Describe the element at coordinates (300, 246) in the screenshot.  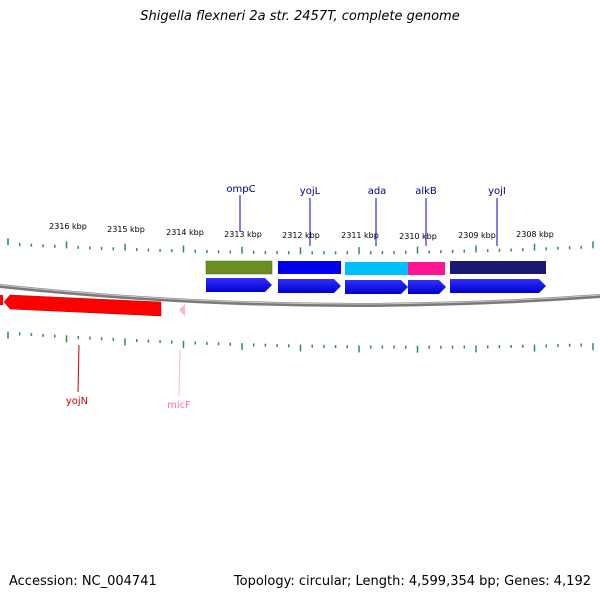
I see `tick-marks-top` at that location.